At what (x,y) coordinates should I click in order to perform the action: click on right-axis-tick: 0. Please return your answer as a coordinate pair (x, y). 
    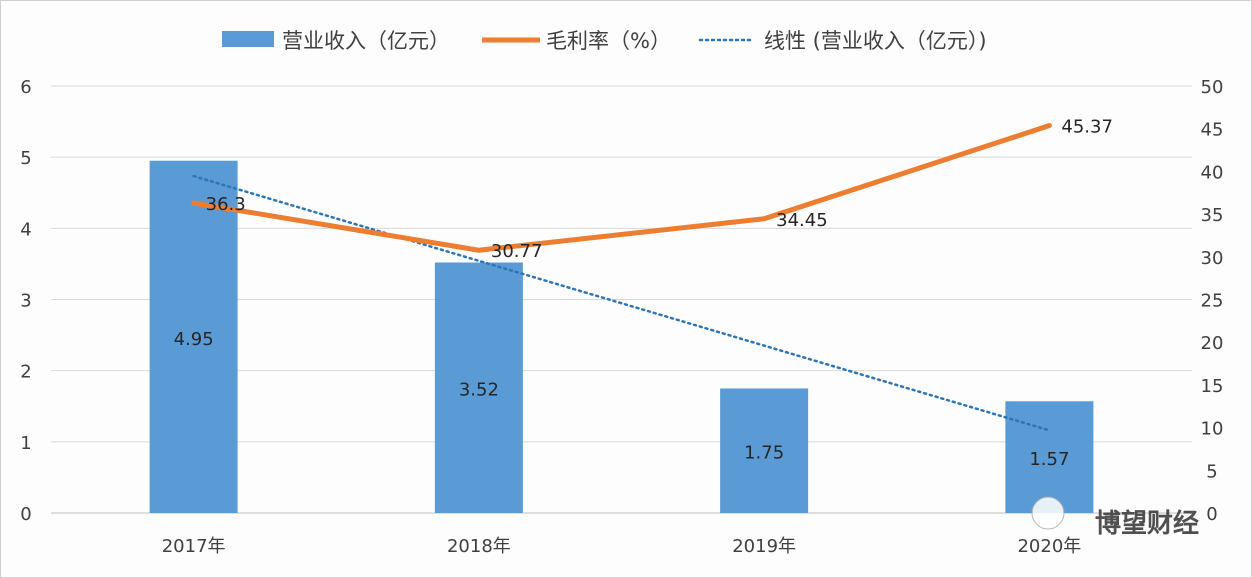
    Looking at the image, I should click on (1211, 514).